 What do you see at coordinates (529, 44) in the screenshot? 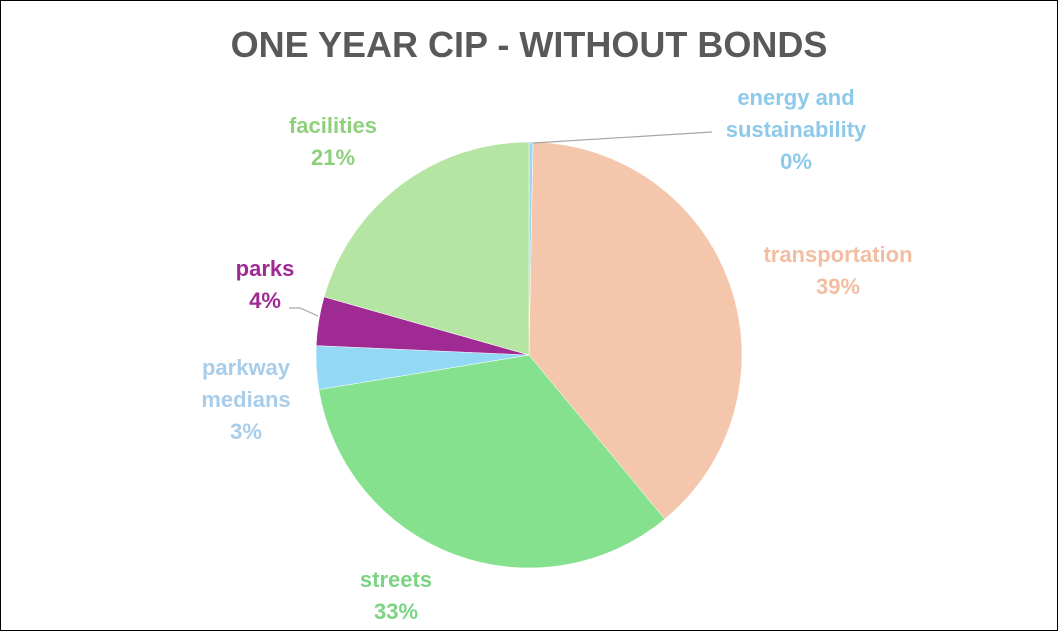
I see `chart-title: ONE YEAR CIP - WITHOUT BONDS` at bounding box center [529, 44].